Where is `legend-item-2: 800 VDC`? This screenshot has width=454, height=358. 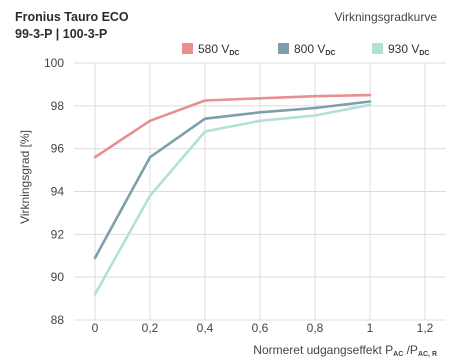
legend-item-2: 800 VDC is located at coordinates (306, 49).